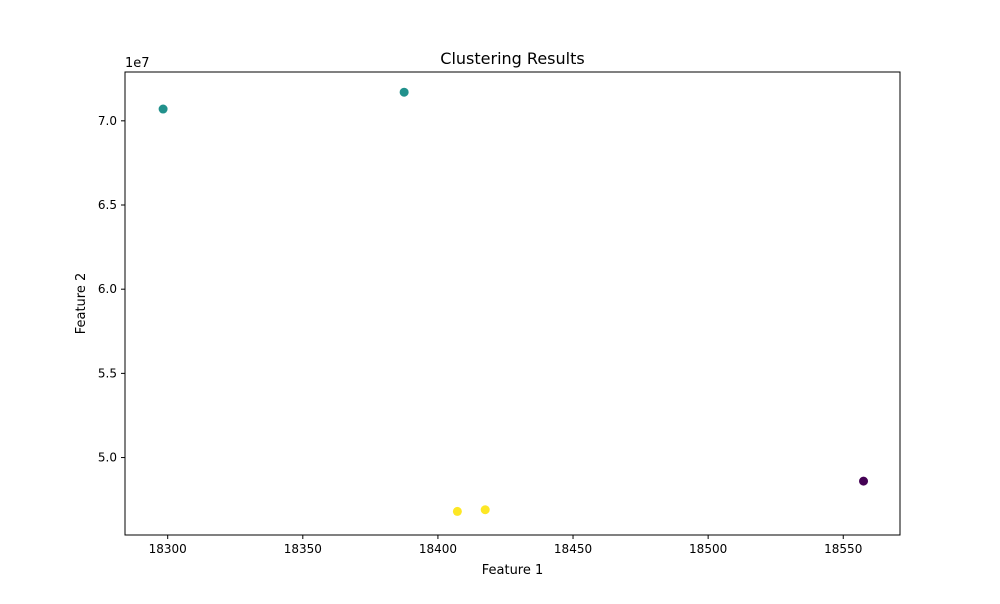 The height and width of the screenshot is (604, 1000). Describe the element at coordinates (843, 549) in the screenshot. I see `x-tick-label: 18550` at that location.